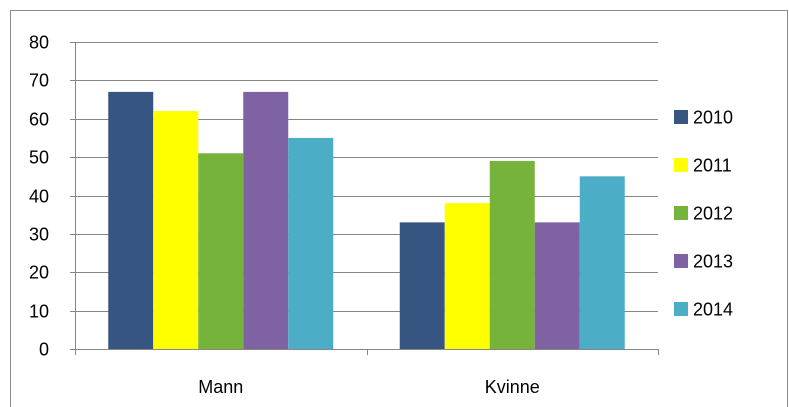 The image size is (789, 407). What do you see at coordinates (39, 120) in the screenshot?
I see `y-tick-label: 60` at bounding box center [39, 120].